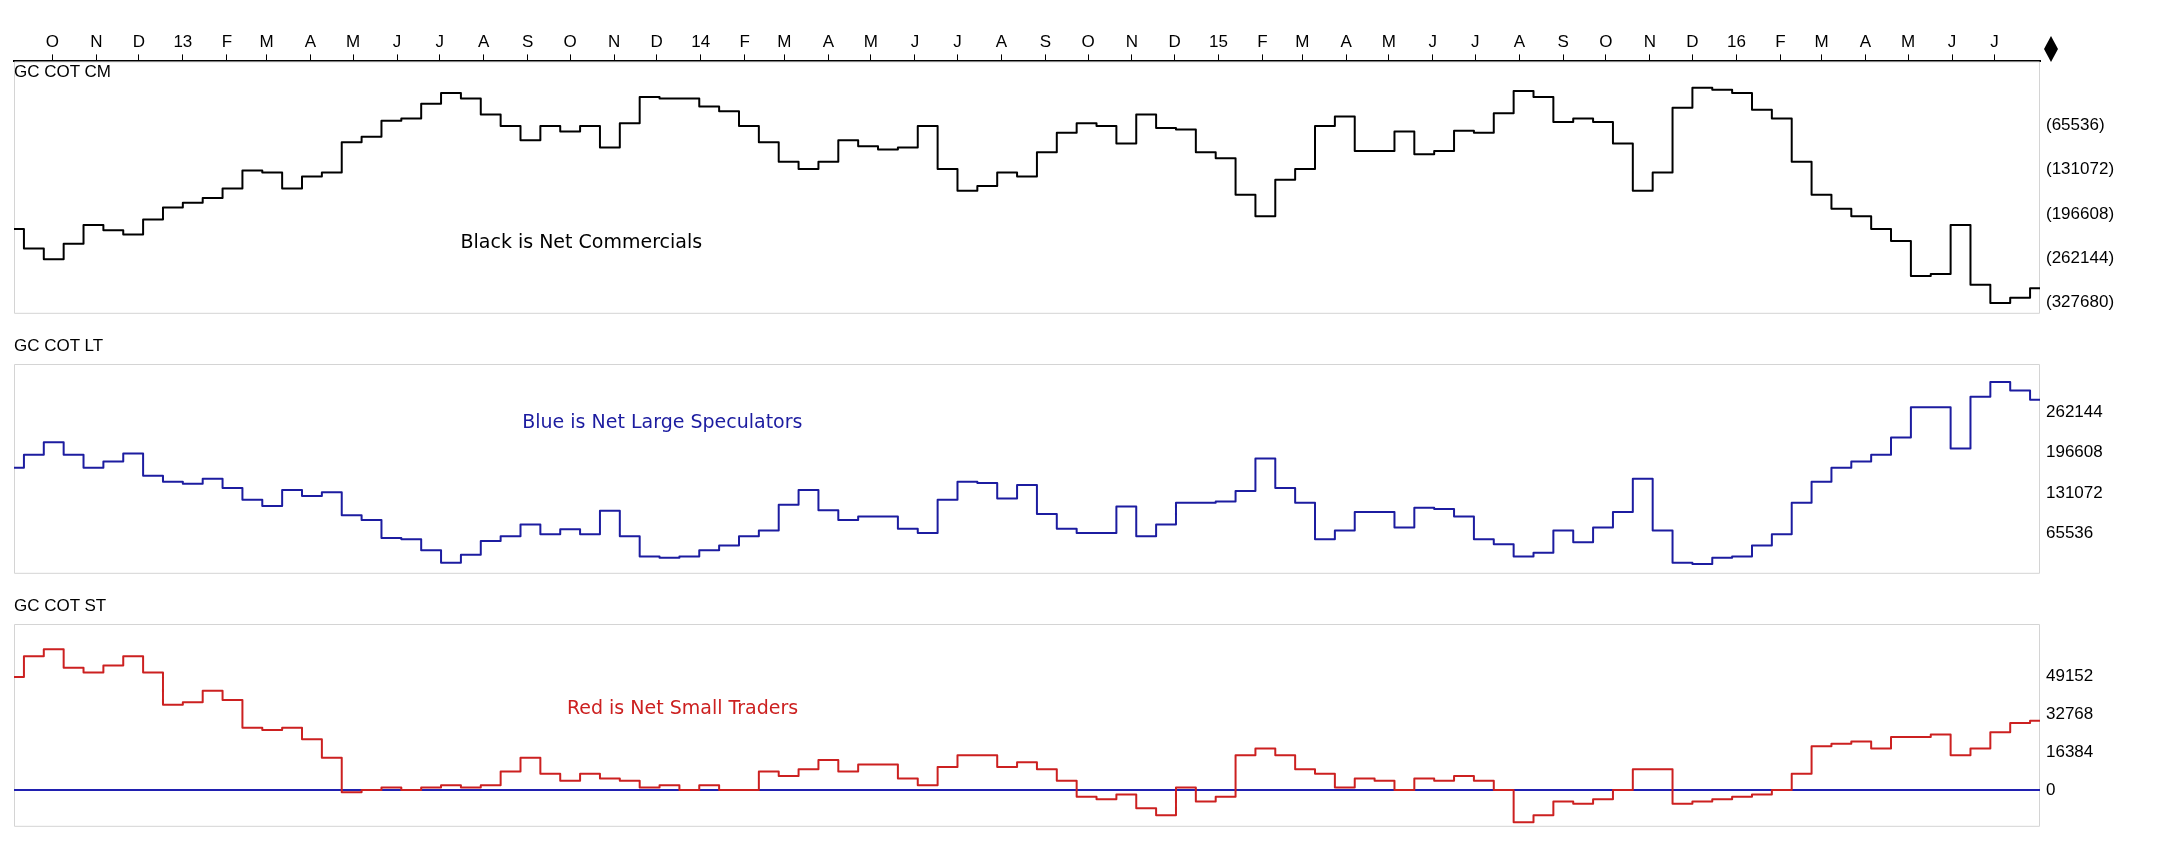 The image size is (2163, 843). I want to click on y-tick-label: 196608, so click(2074, 452).